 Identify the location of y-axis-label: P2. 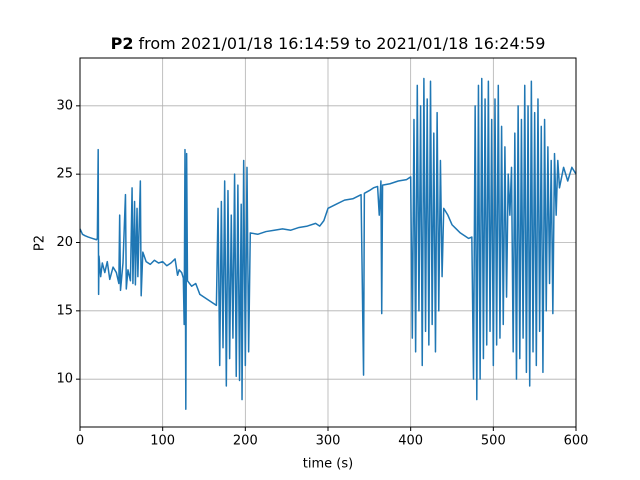
(40, 243).